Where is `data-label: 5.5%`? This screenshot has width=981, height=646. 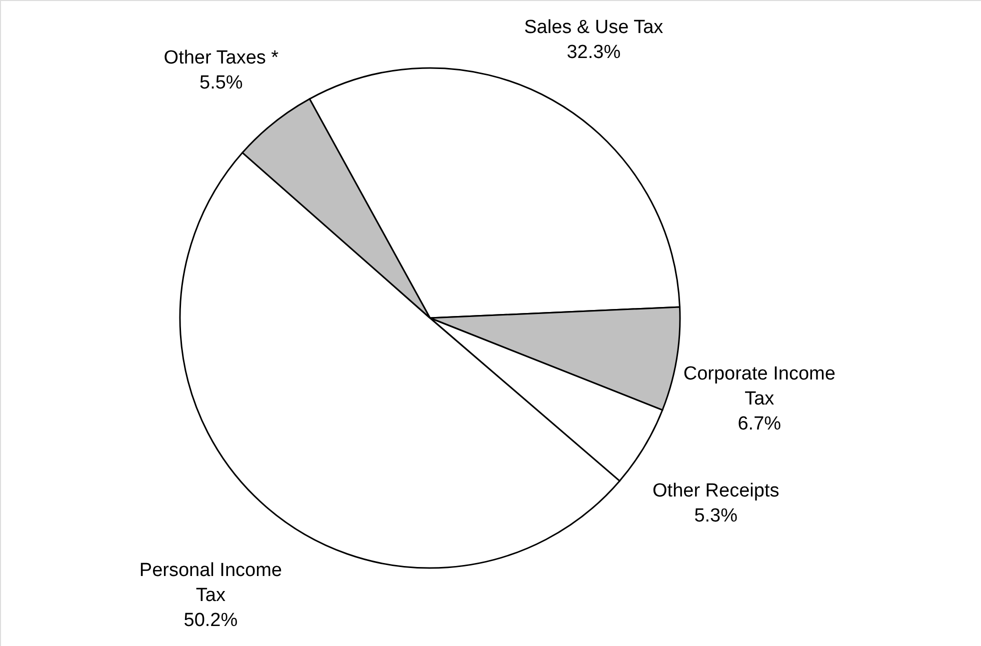
data-label: 5.5% is located at coordinates (221, 83).